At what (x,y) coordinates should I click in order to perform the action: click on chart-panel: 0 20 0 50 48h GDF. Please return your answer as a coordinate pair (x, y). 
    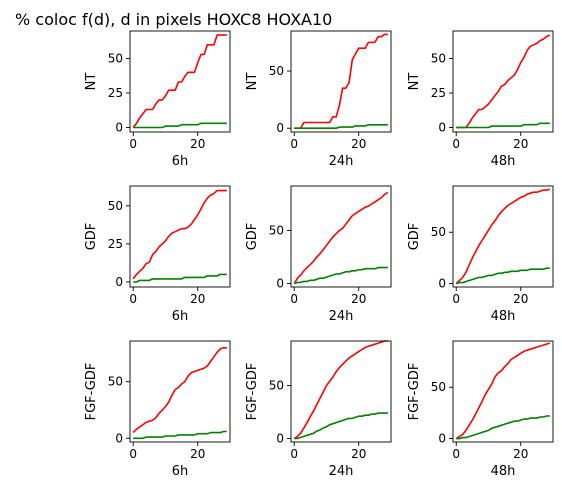
    Looking at the image, I should click on (480, 254).